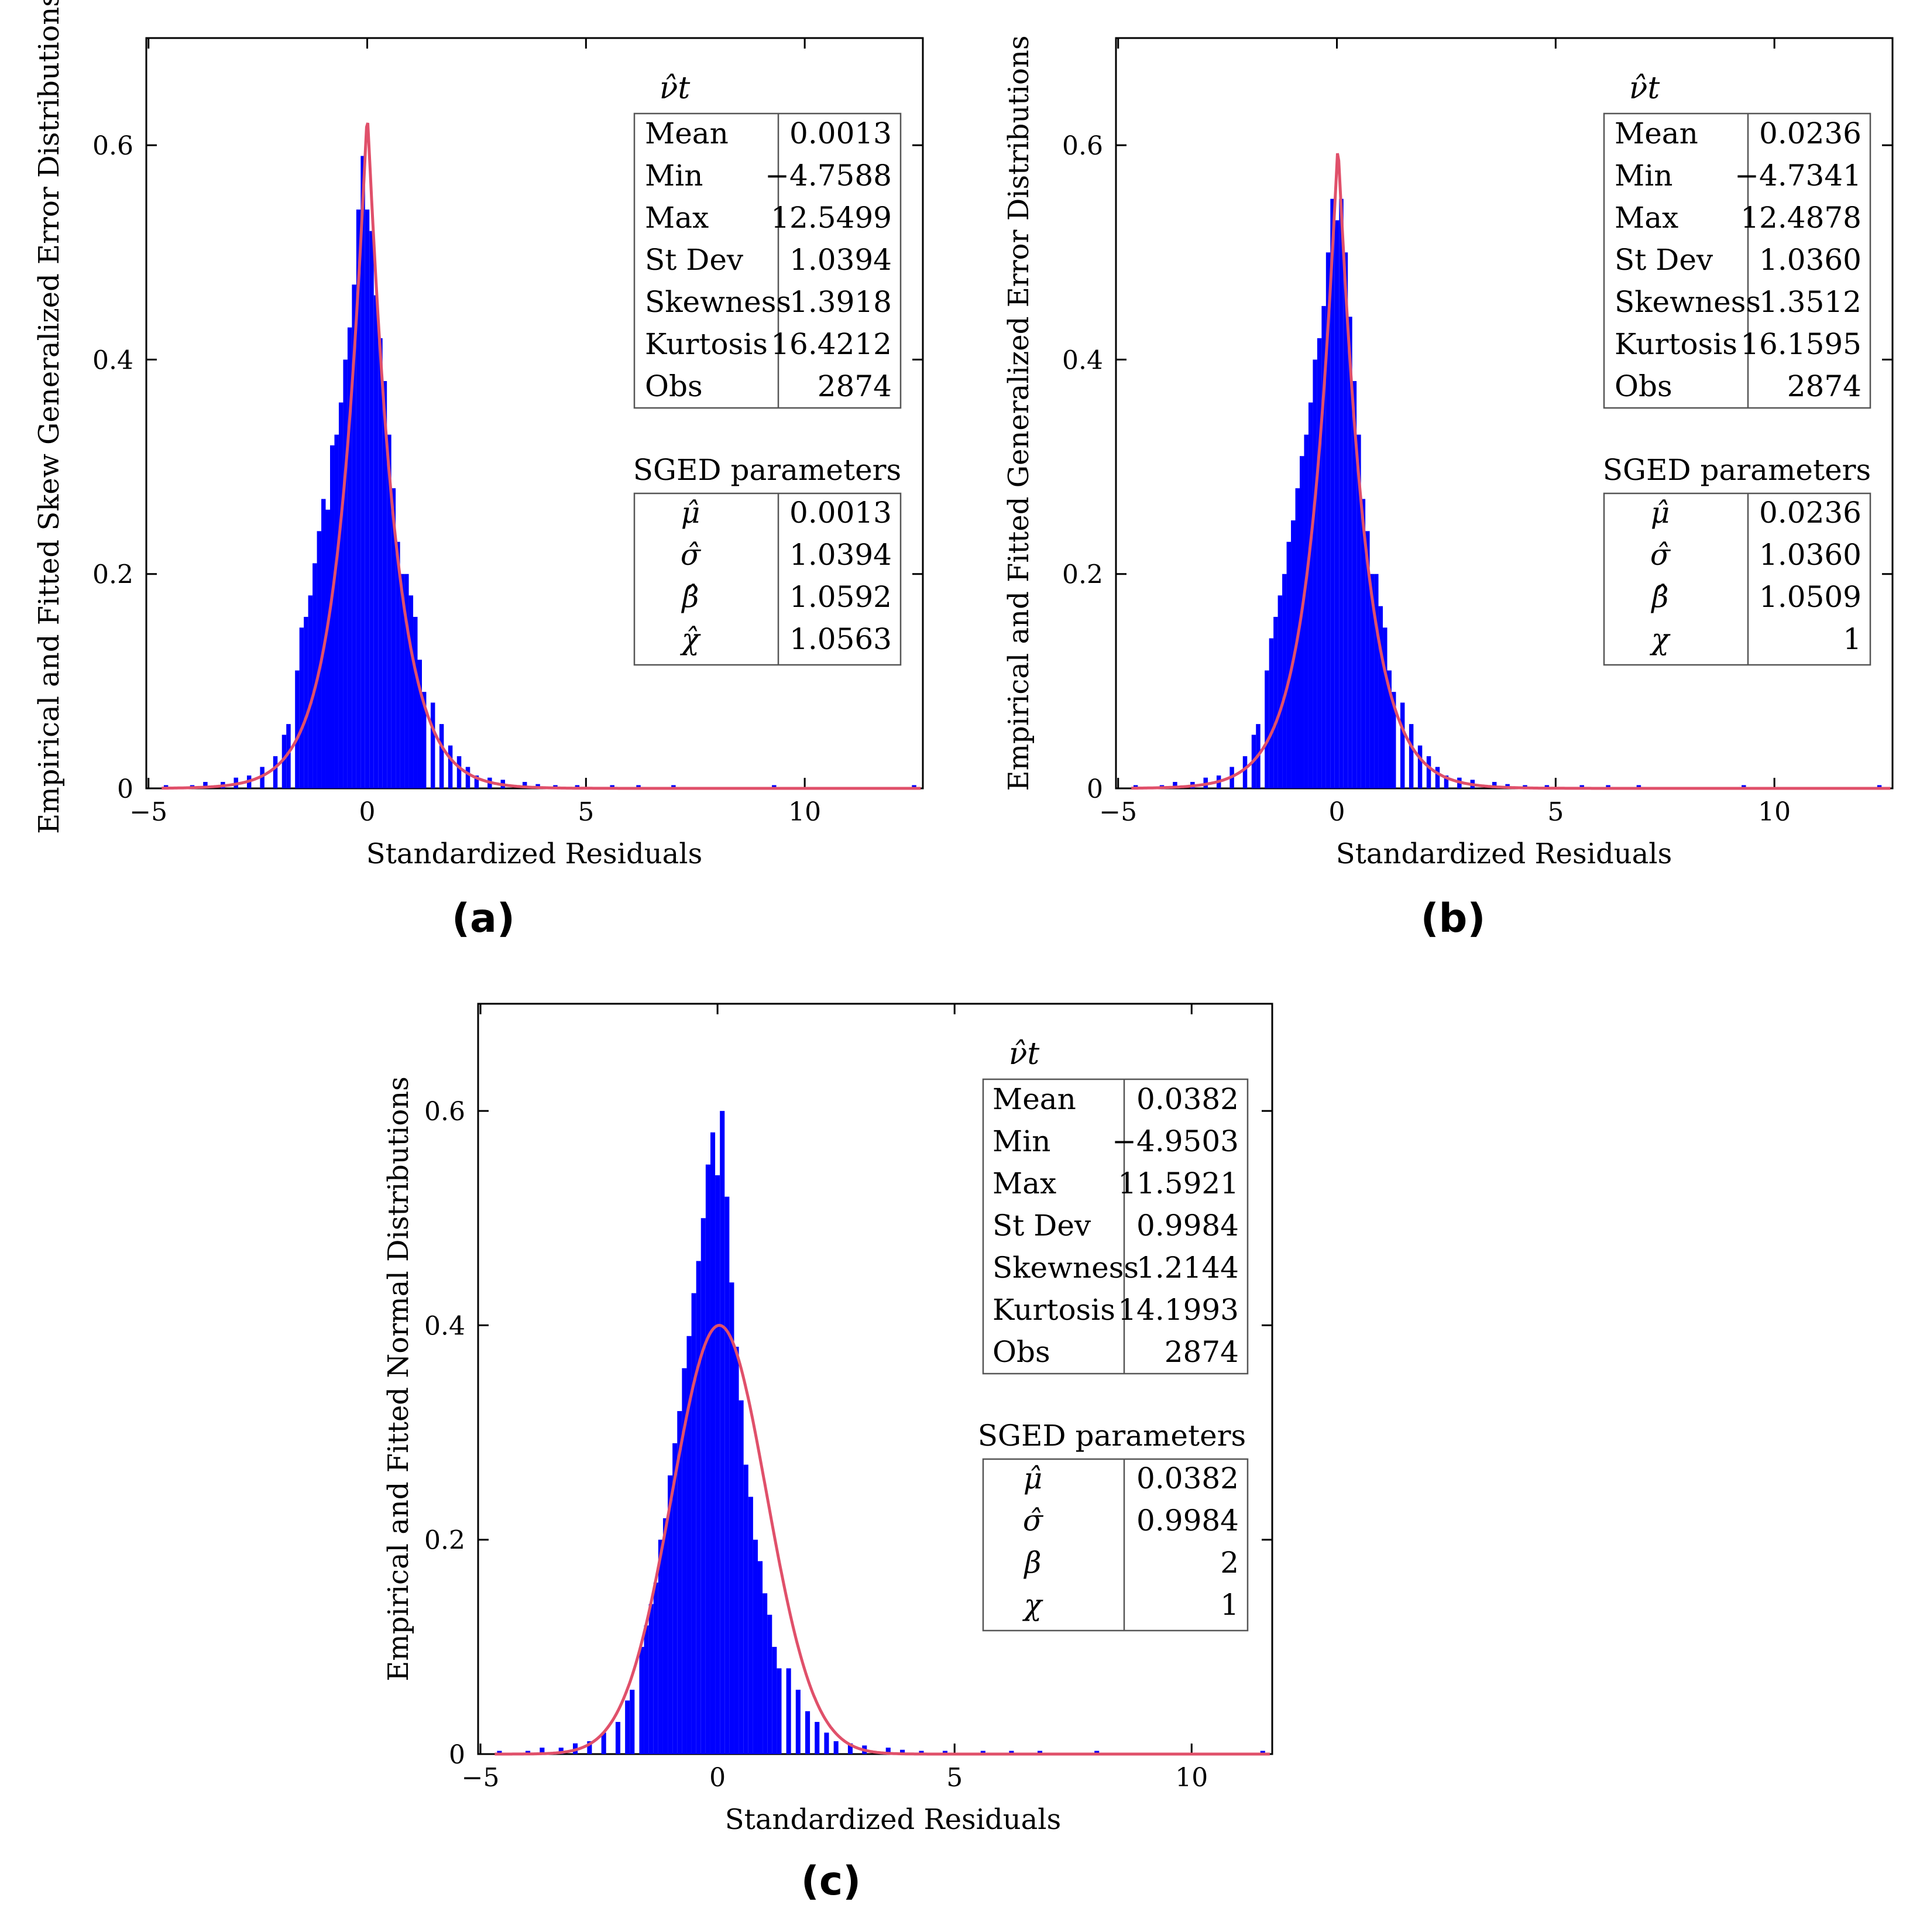 Image resolution: width=1913 pixels, height=1932 pixels. I want to click on param-symbol: μ̂, so click(1033, 1478).